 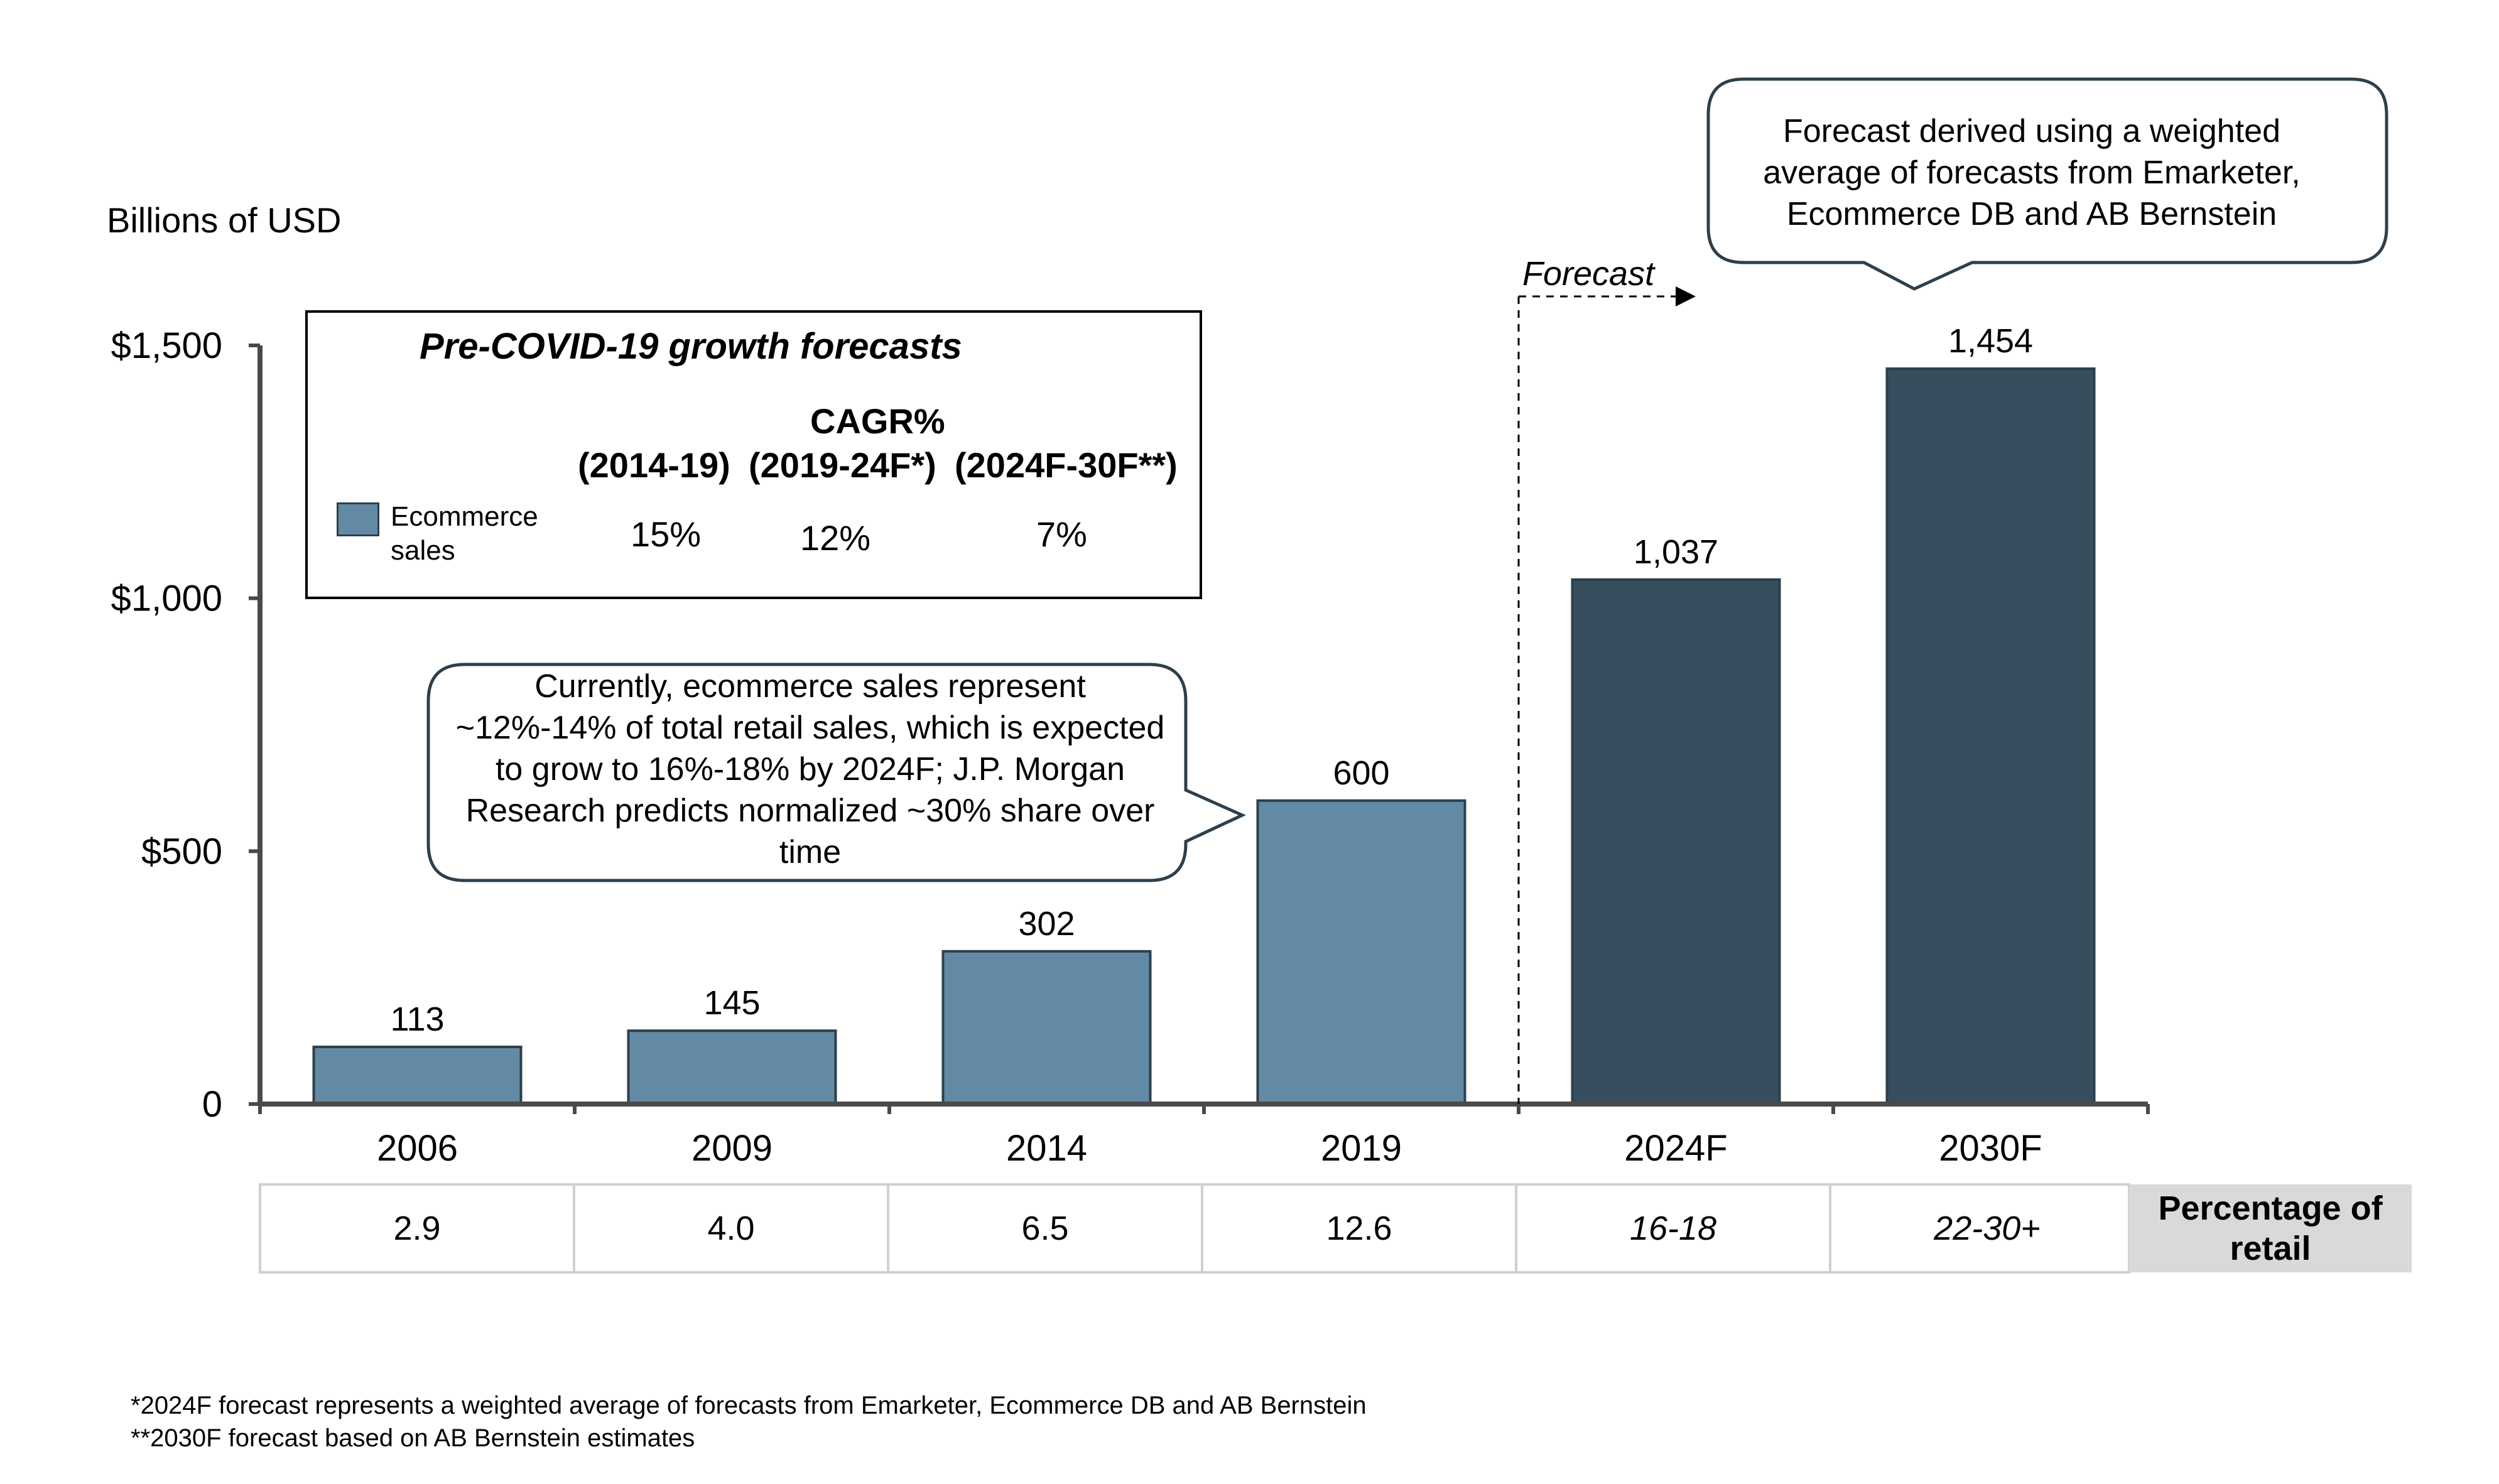 What do you see at coordinates (417, 1019) in the screenshot?
I see `data-label-2006: 113` at bounding box center [417, 1019].